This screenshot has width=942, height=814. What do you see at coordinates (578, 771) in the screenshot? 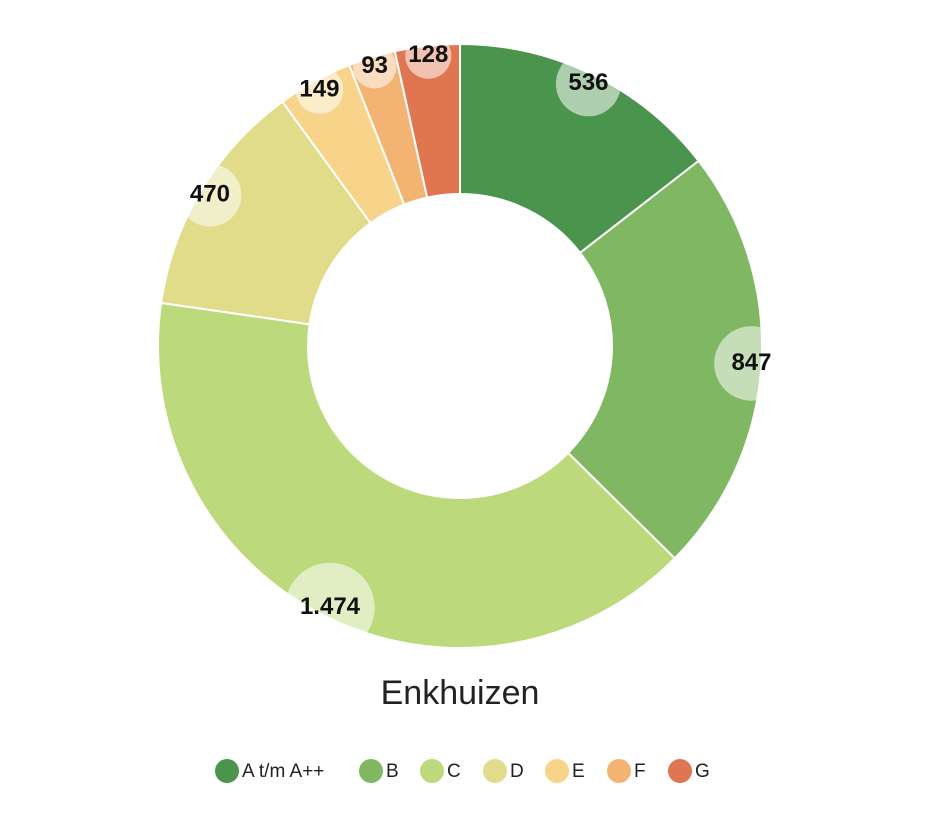
I see `legend-label: E` at bounding box center [578, 771].